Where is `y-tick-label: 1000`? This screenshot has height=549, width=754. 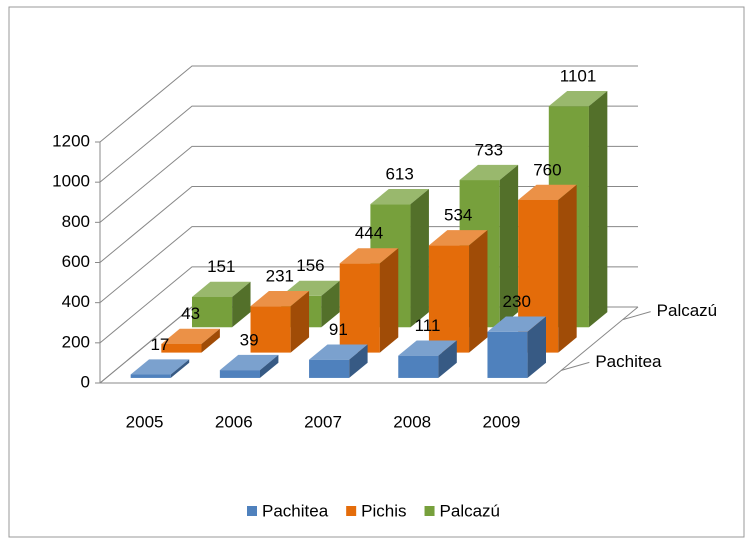
y-tick-label: 1000 is located at coordinates (71, 181).